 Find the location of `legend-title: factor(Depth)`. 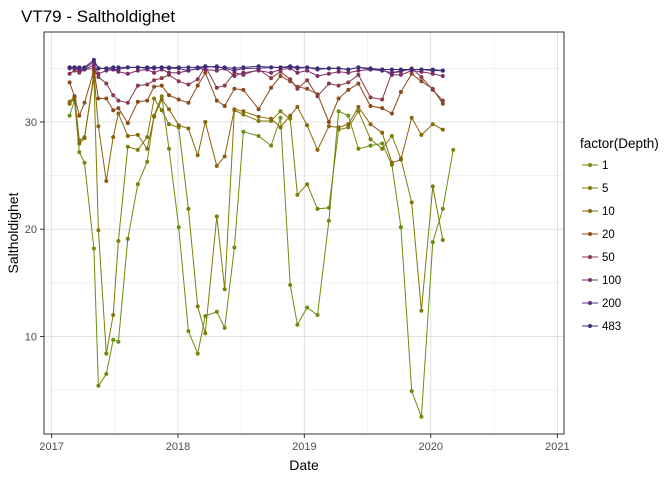

legend-title: factor(Depth) is located at coordinates (619, 143).